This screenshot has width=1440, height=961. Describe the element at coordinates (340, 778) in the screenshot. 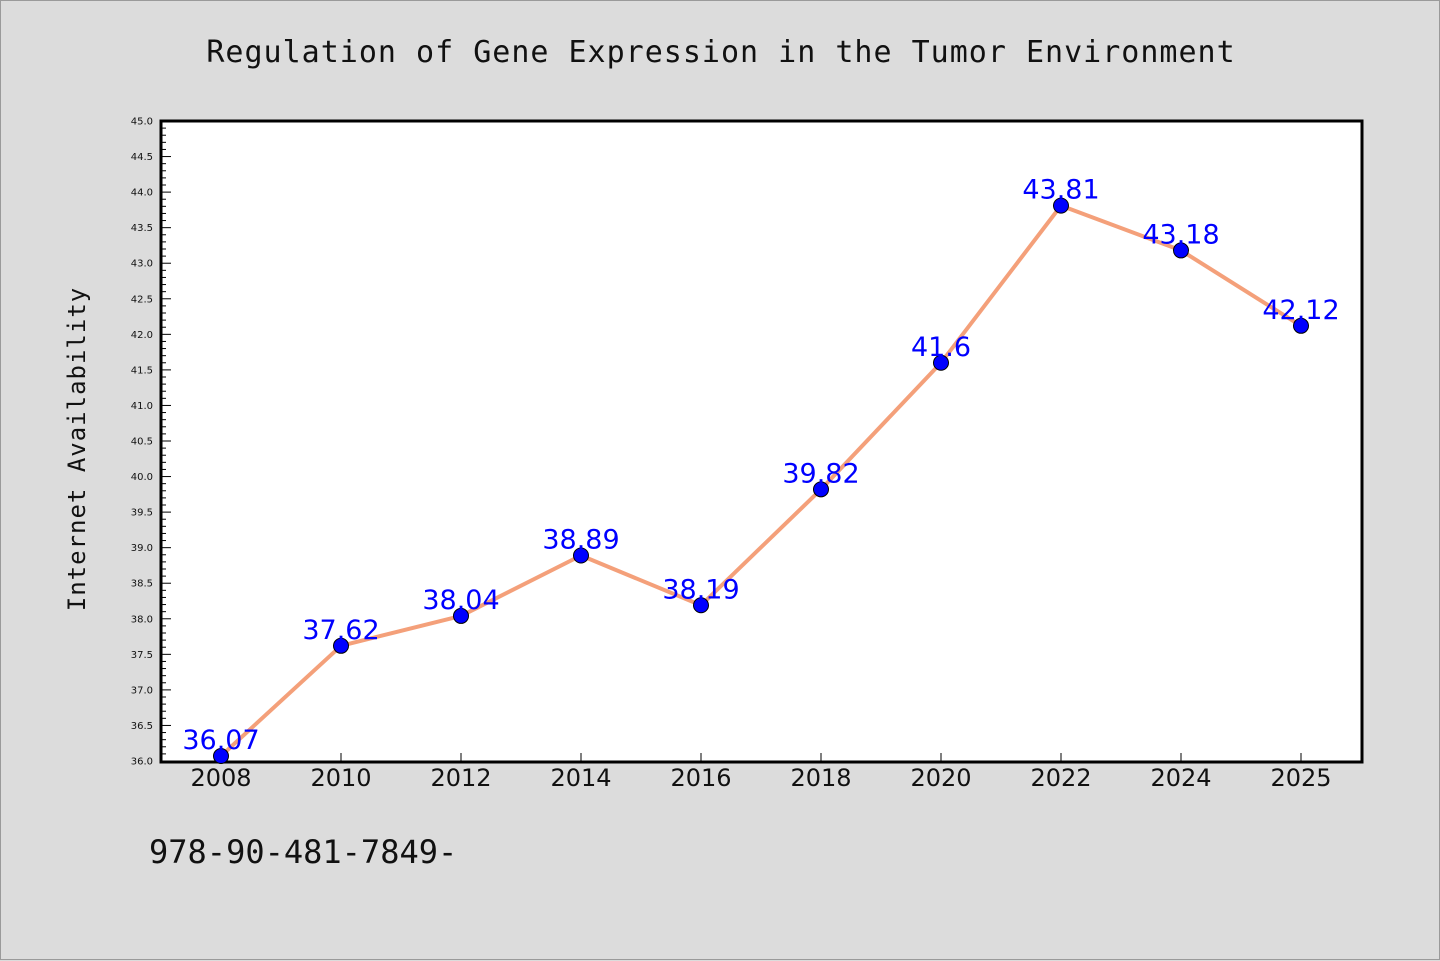

I see `x-tick-label: 2010` at that location.